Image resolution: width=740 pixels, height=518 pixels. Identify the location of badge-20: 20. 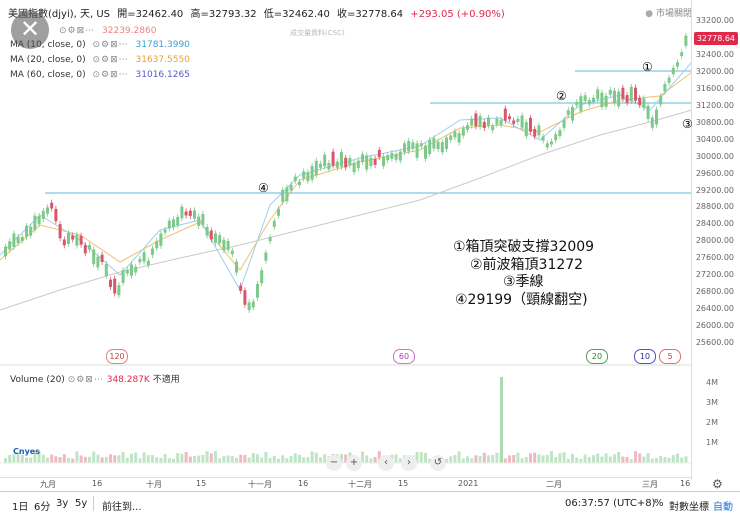
(597, 356).